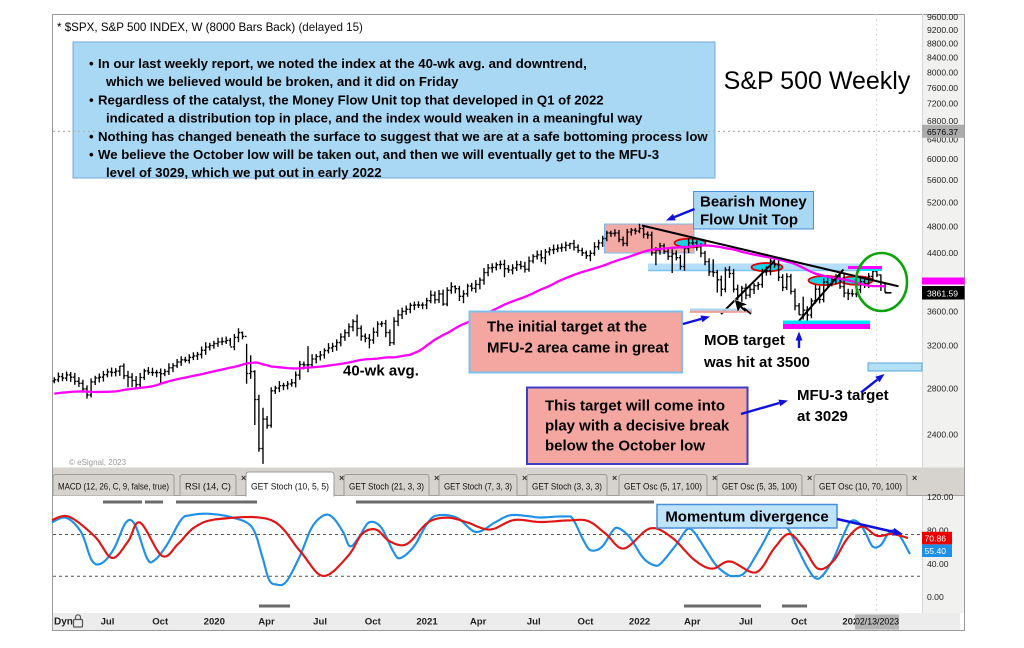  What do you see at coordinates (625, 446) in the screenshot?
I see `svg-text: below the October low` at bounding box center [625, 446].